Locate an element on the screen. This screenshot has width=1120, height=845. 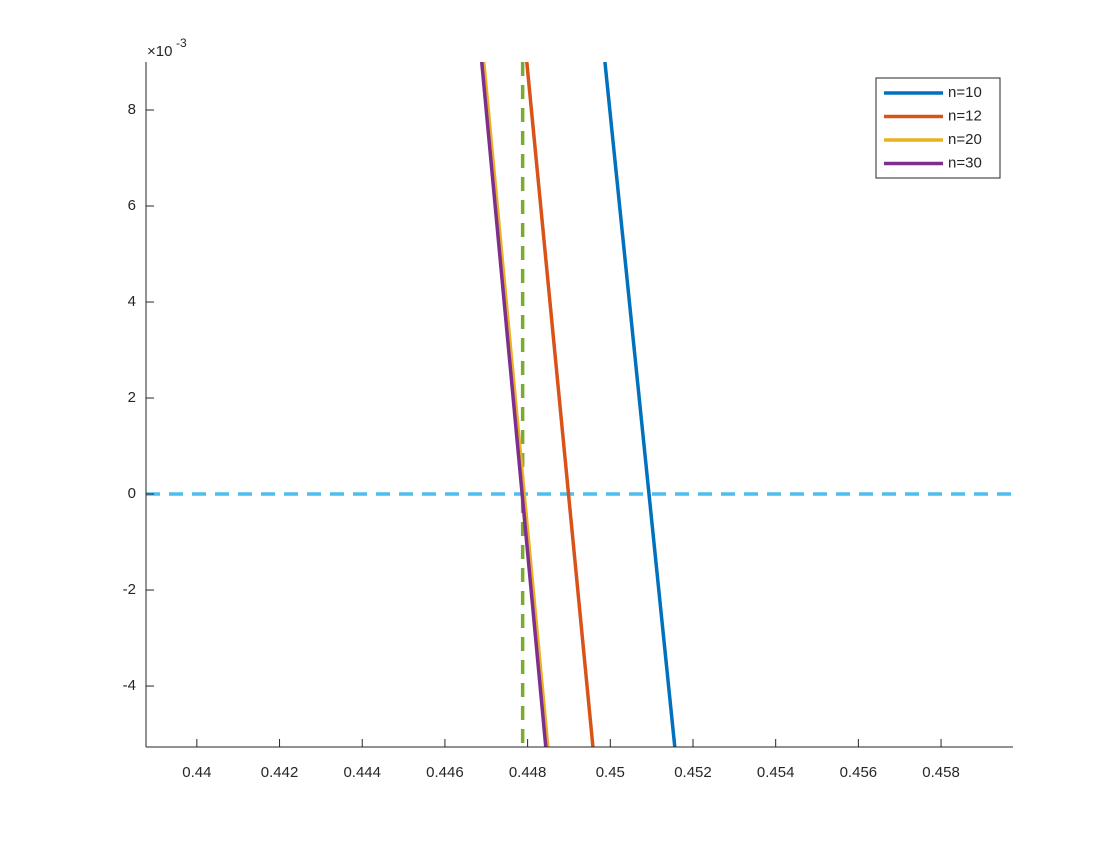
x-tick-label: 0.456 is located at coordinates (859, 772).